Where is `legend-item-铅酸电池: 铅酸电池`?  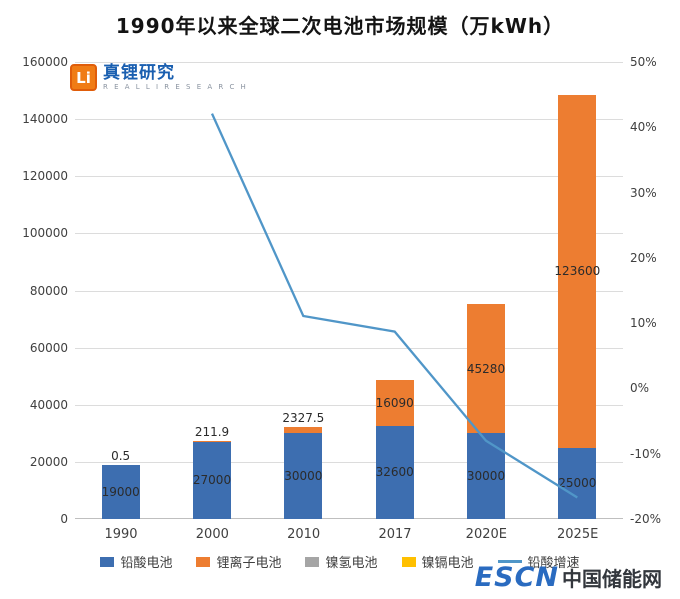 legend-item-铅酸电池: 铅酸电池 is located at coordinates (136, 561).